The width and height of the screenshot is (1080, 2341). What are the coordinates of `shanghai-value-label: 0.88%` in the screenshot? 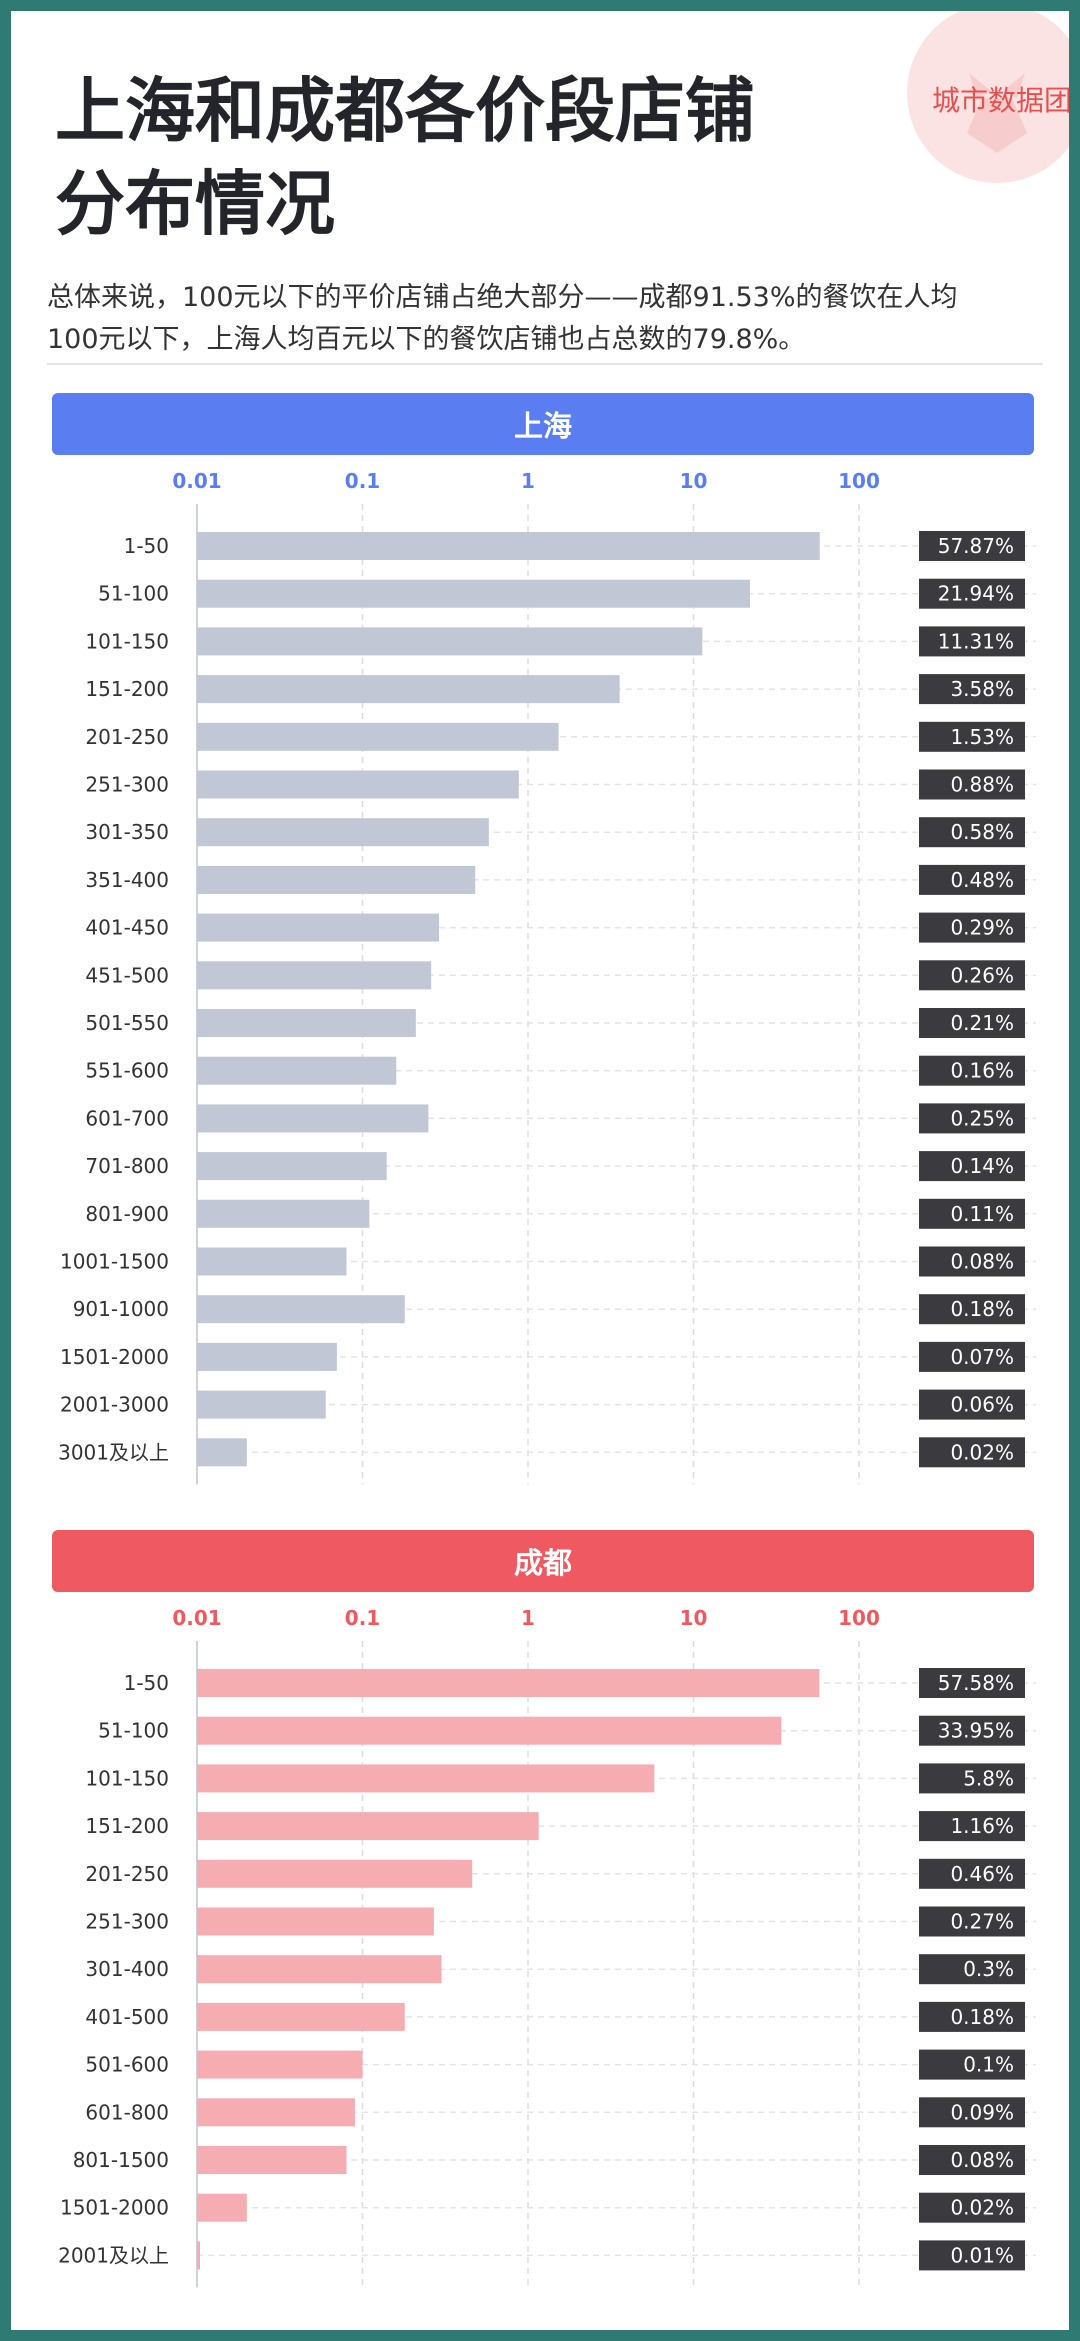 It's located at (982, 785).